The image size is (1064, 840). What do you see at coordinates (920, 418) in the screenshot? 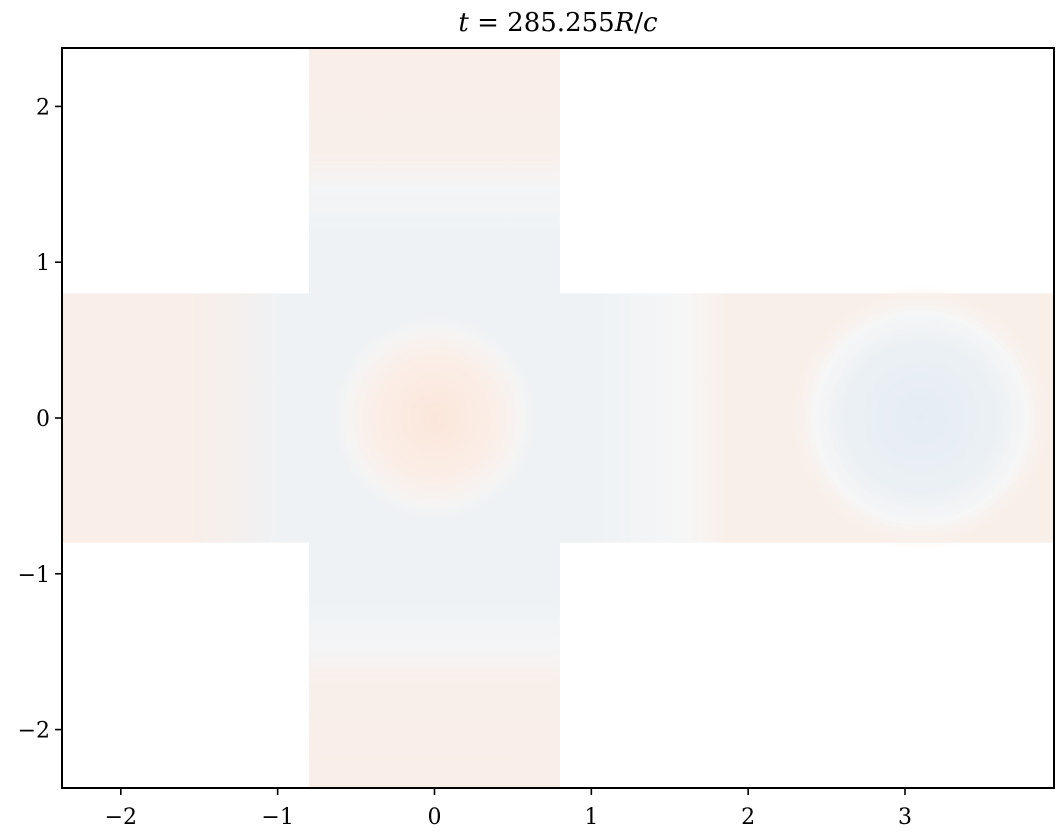
I see `negative-lobe` at bounding box center [920, 418].